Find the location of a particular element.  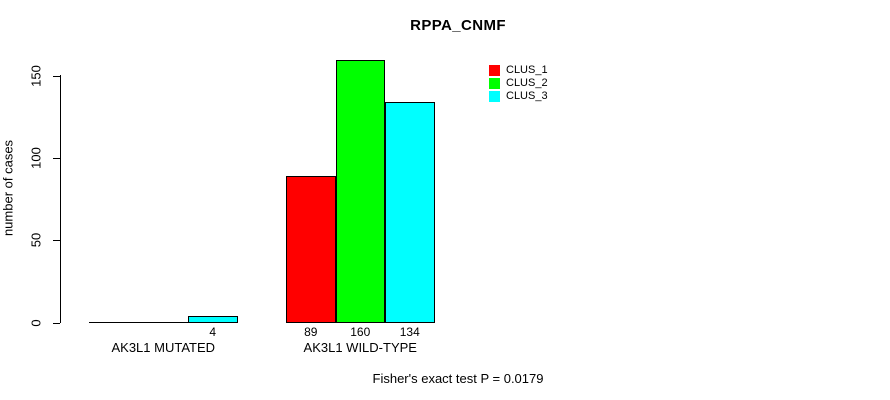

legend-label: CLUS_3 is located at coordinates (527, 96).